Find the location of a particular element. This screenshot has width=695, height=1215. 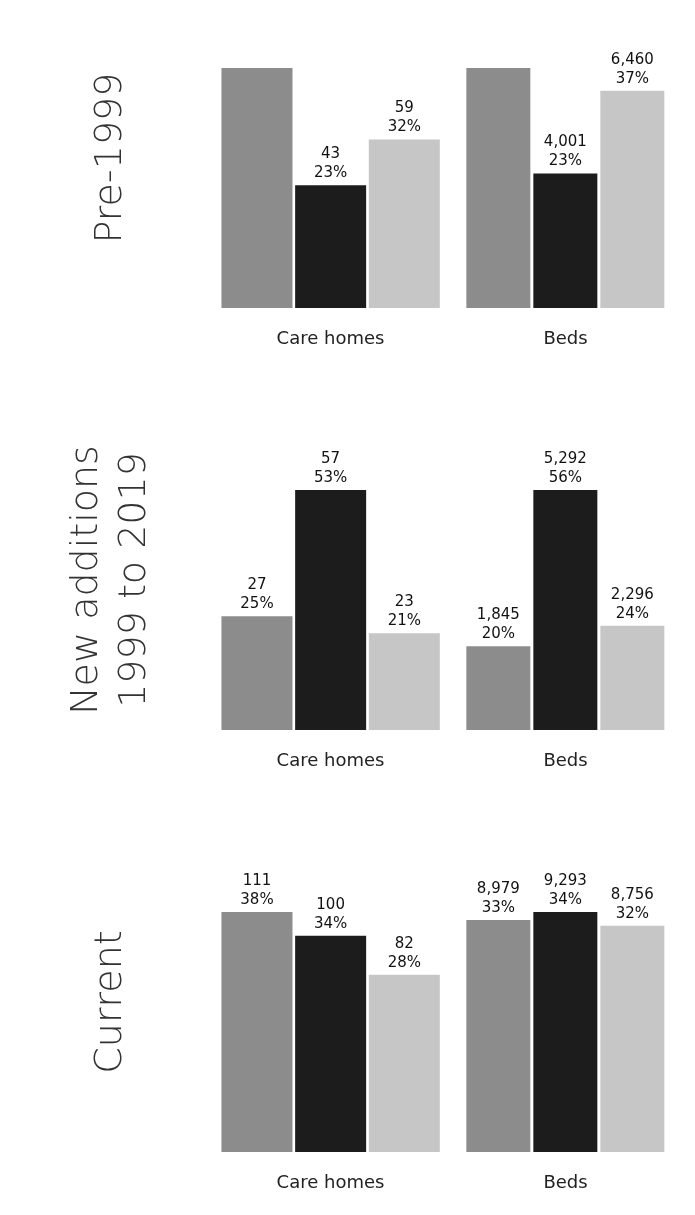

data-label: 100 34% is located at coordinates (330, 913).